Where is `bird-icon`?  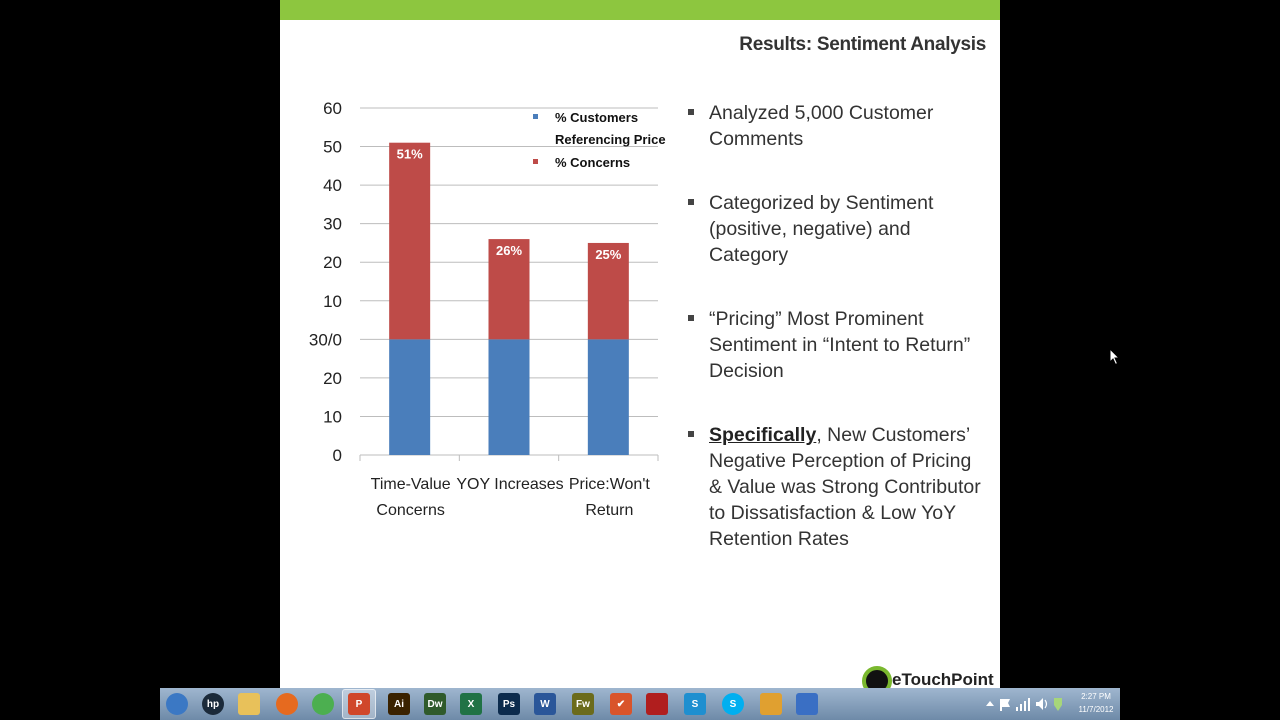
bird-icon is located at coordinates (657, 704).